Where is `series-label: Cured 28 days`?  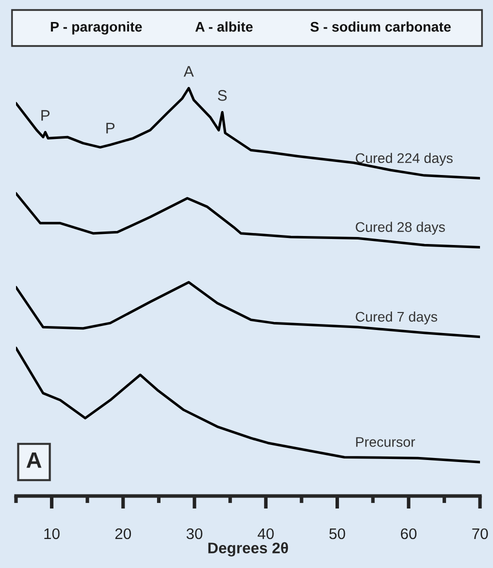 series-label: Cured 28 days is located at coordinates (400, 228).